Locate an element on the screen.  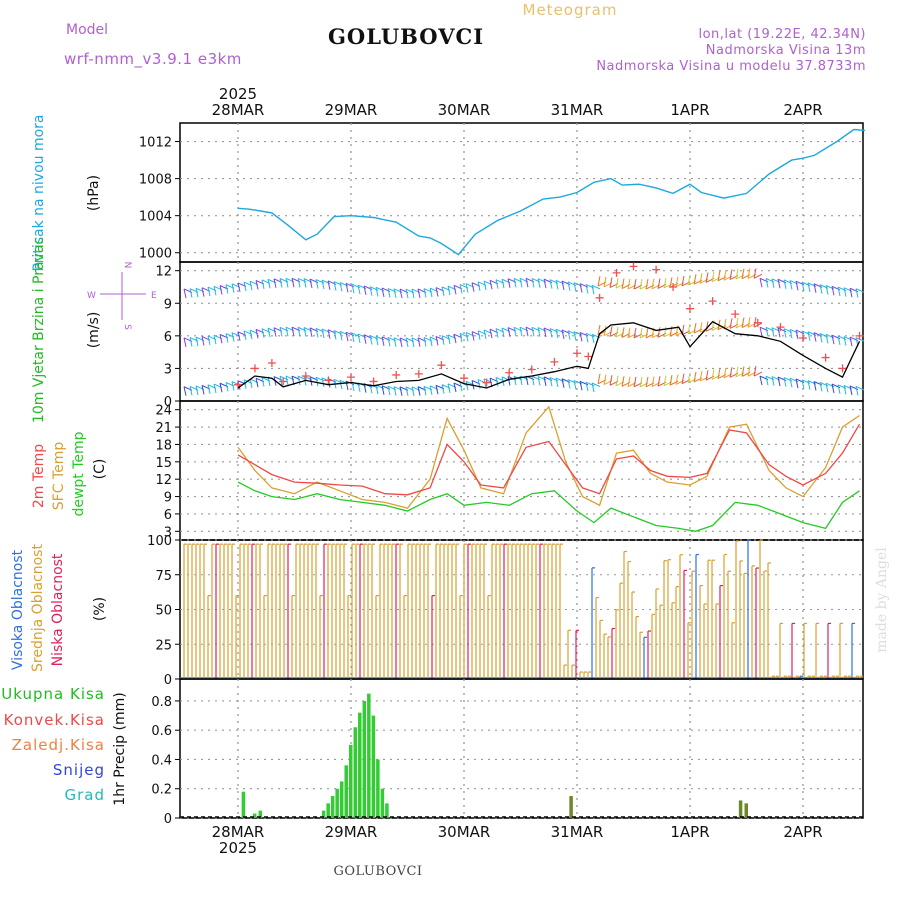
footer-station: GOLUBOVCI is located at coordinates (377, 871).